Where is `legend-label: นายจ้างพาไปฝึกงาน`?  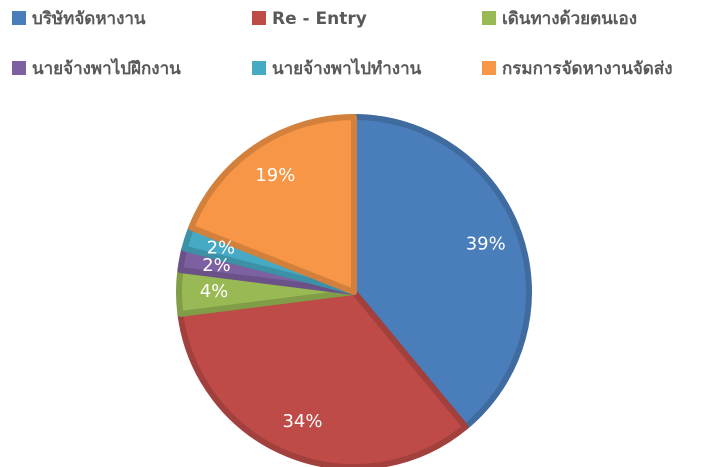
legend-label: นายจ้างพาไปฝึกงาน is located at coordinates (106, 68).